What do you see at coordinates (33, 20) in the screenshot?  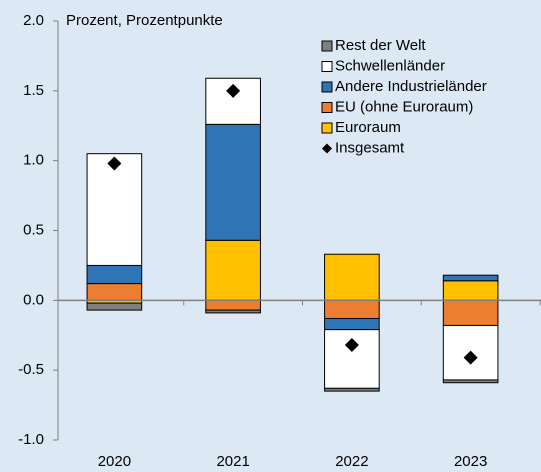 I see `y-tick-label: 2.0` at bounding box center [33, 20].